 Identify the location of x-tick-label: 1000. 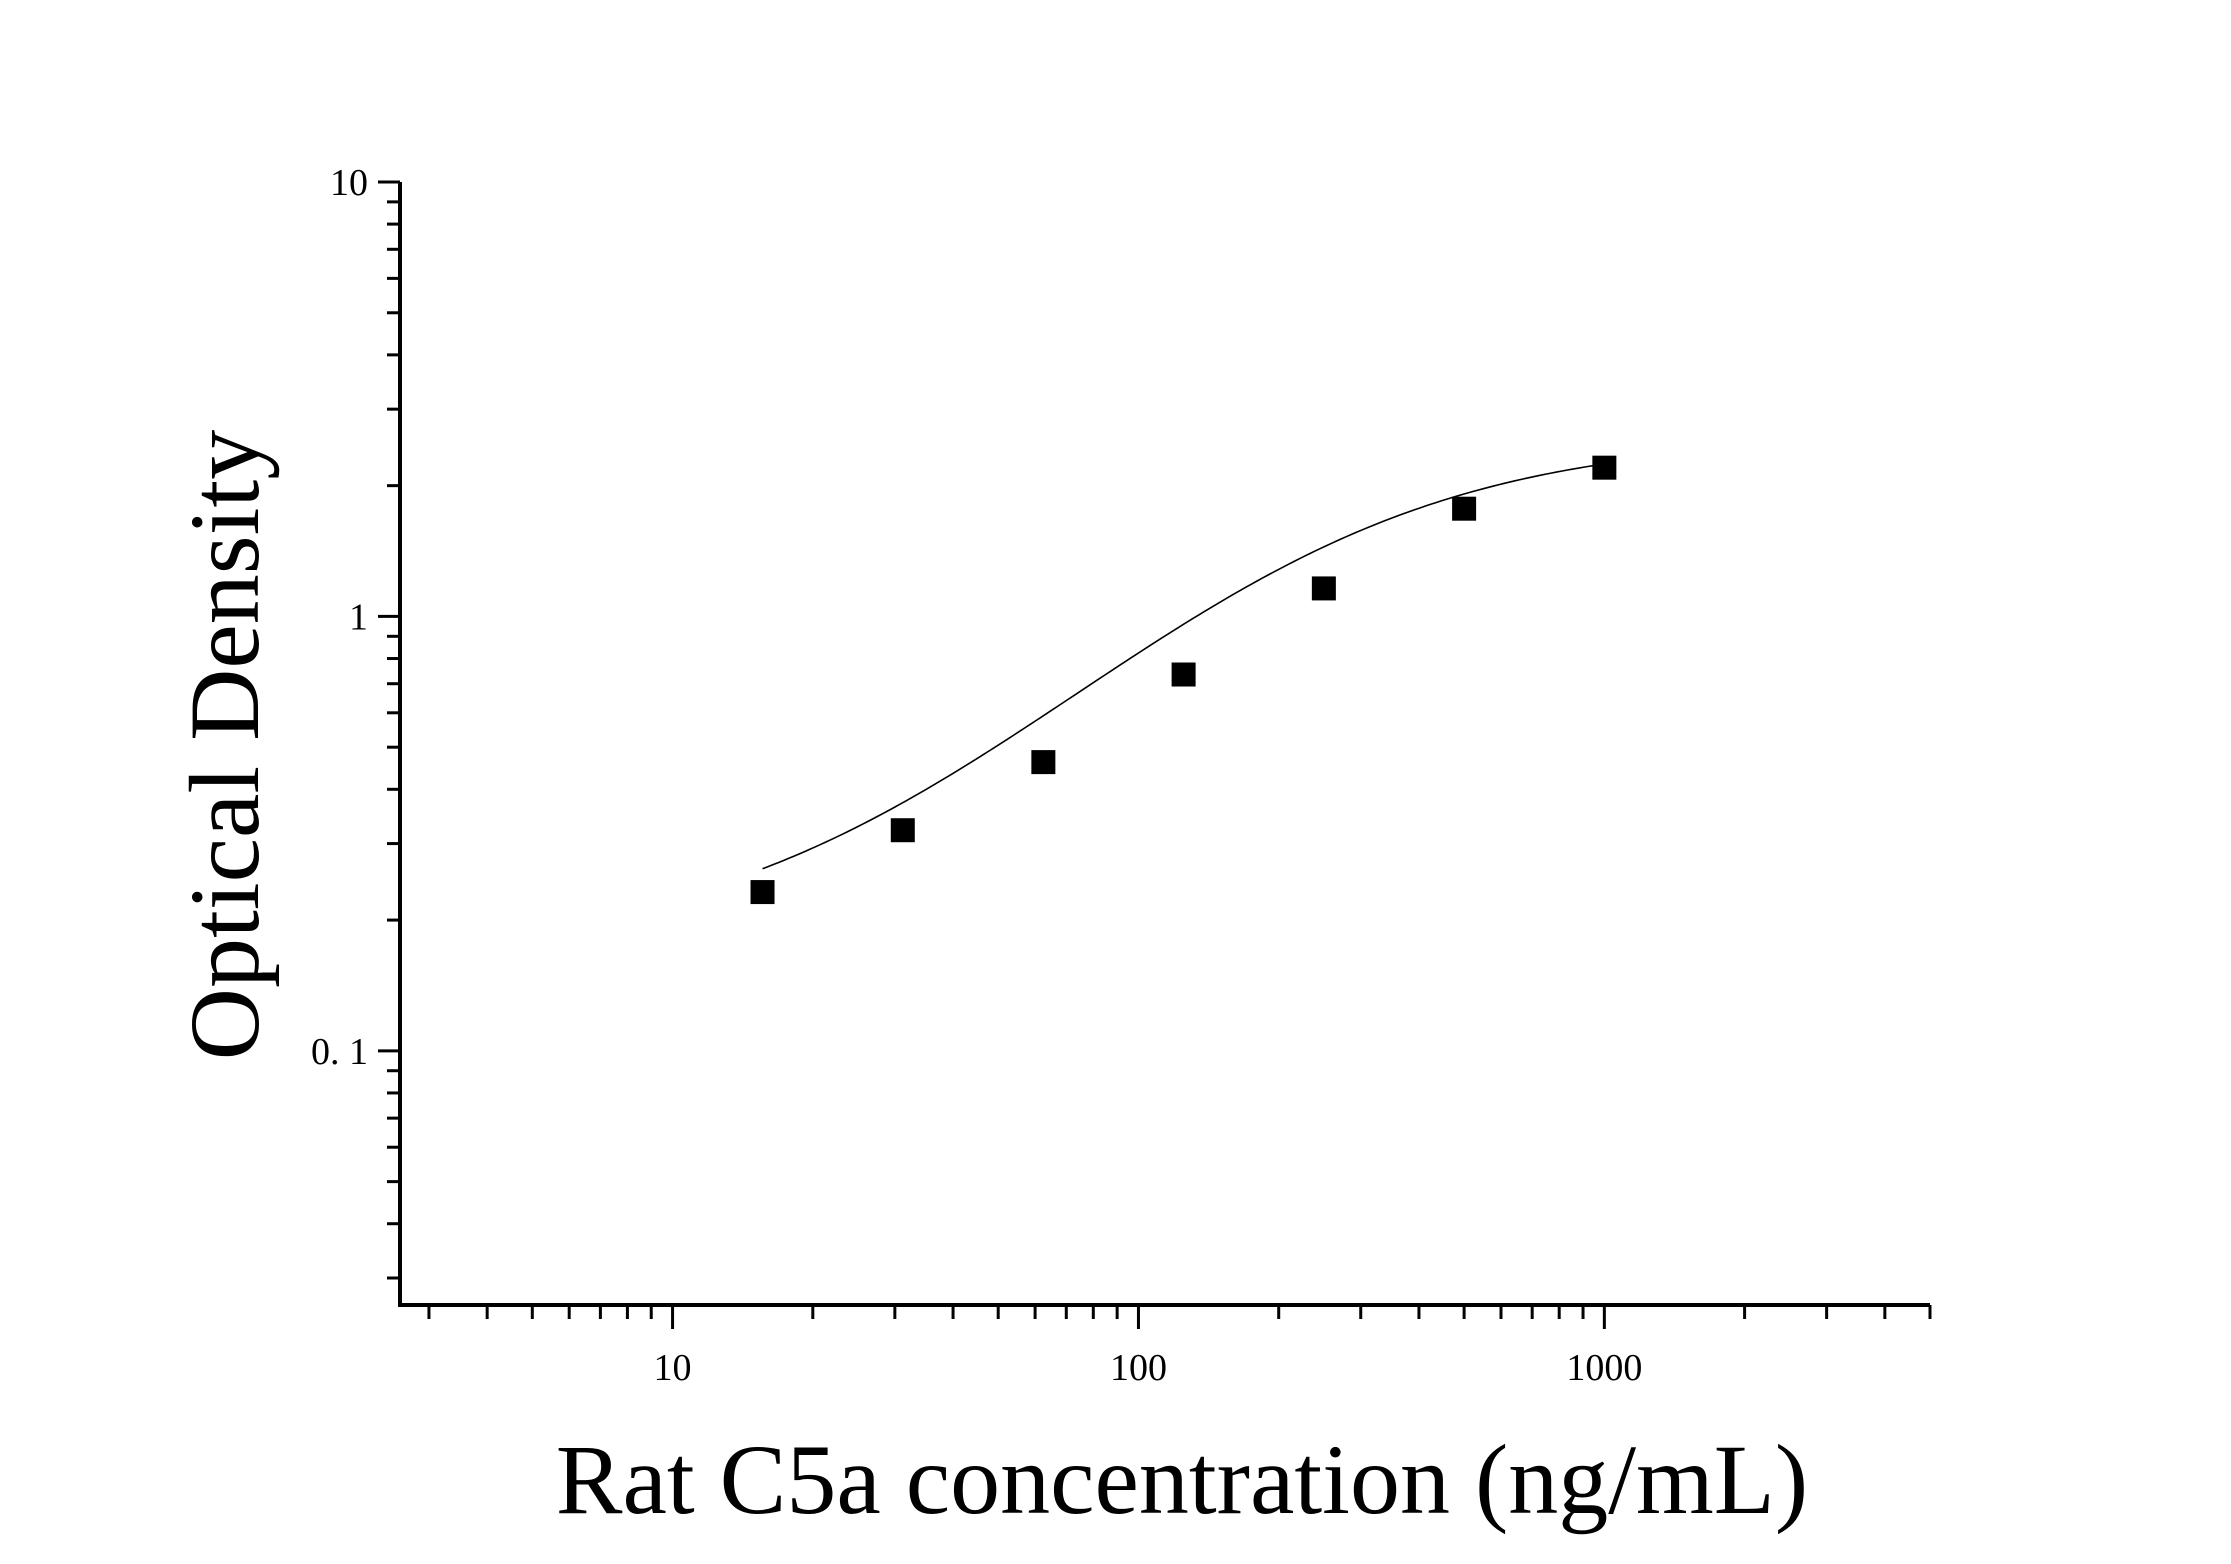
(1604, 1368).